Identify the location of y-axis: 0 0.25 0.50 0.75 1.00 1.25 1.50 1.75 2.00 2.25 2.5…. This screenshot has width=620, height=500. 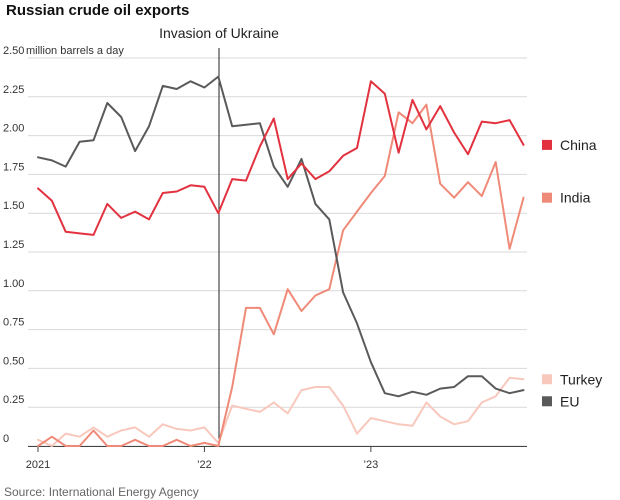
(13, 245).